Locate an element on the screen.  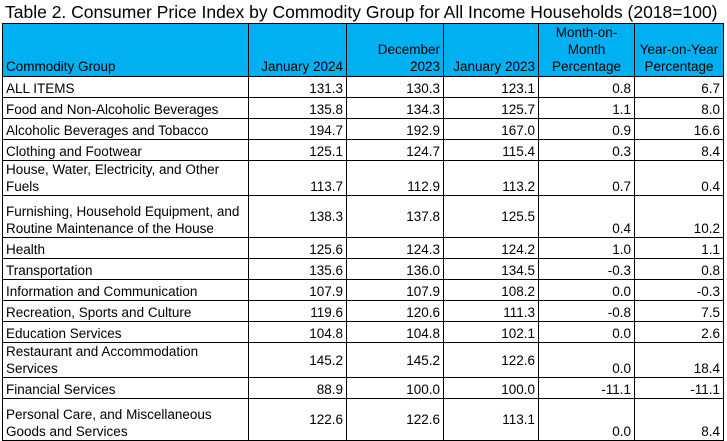
cell-december-2023: 120.6 is located at coordinates (395, 311).